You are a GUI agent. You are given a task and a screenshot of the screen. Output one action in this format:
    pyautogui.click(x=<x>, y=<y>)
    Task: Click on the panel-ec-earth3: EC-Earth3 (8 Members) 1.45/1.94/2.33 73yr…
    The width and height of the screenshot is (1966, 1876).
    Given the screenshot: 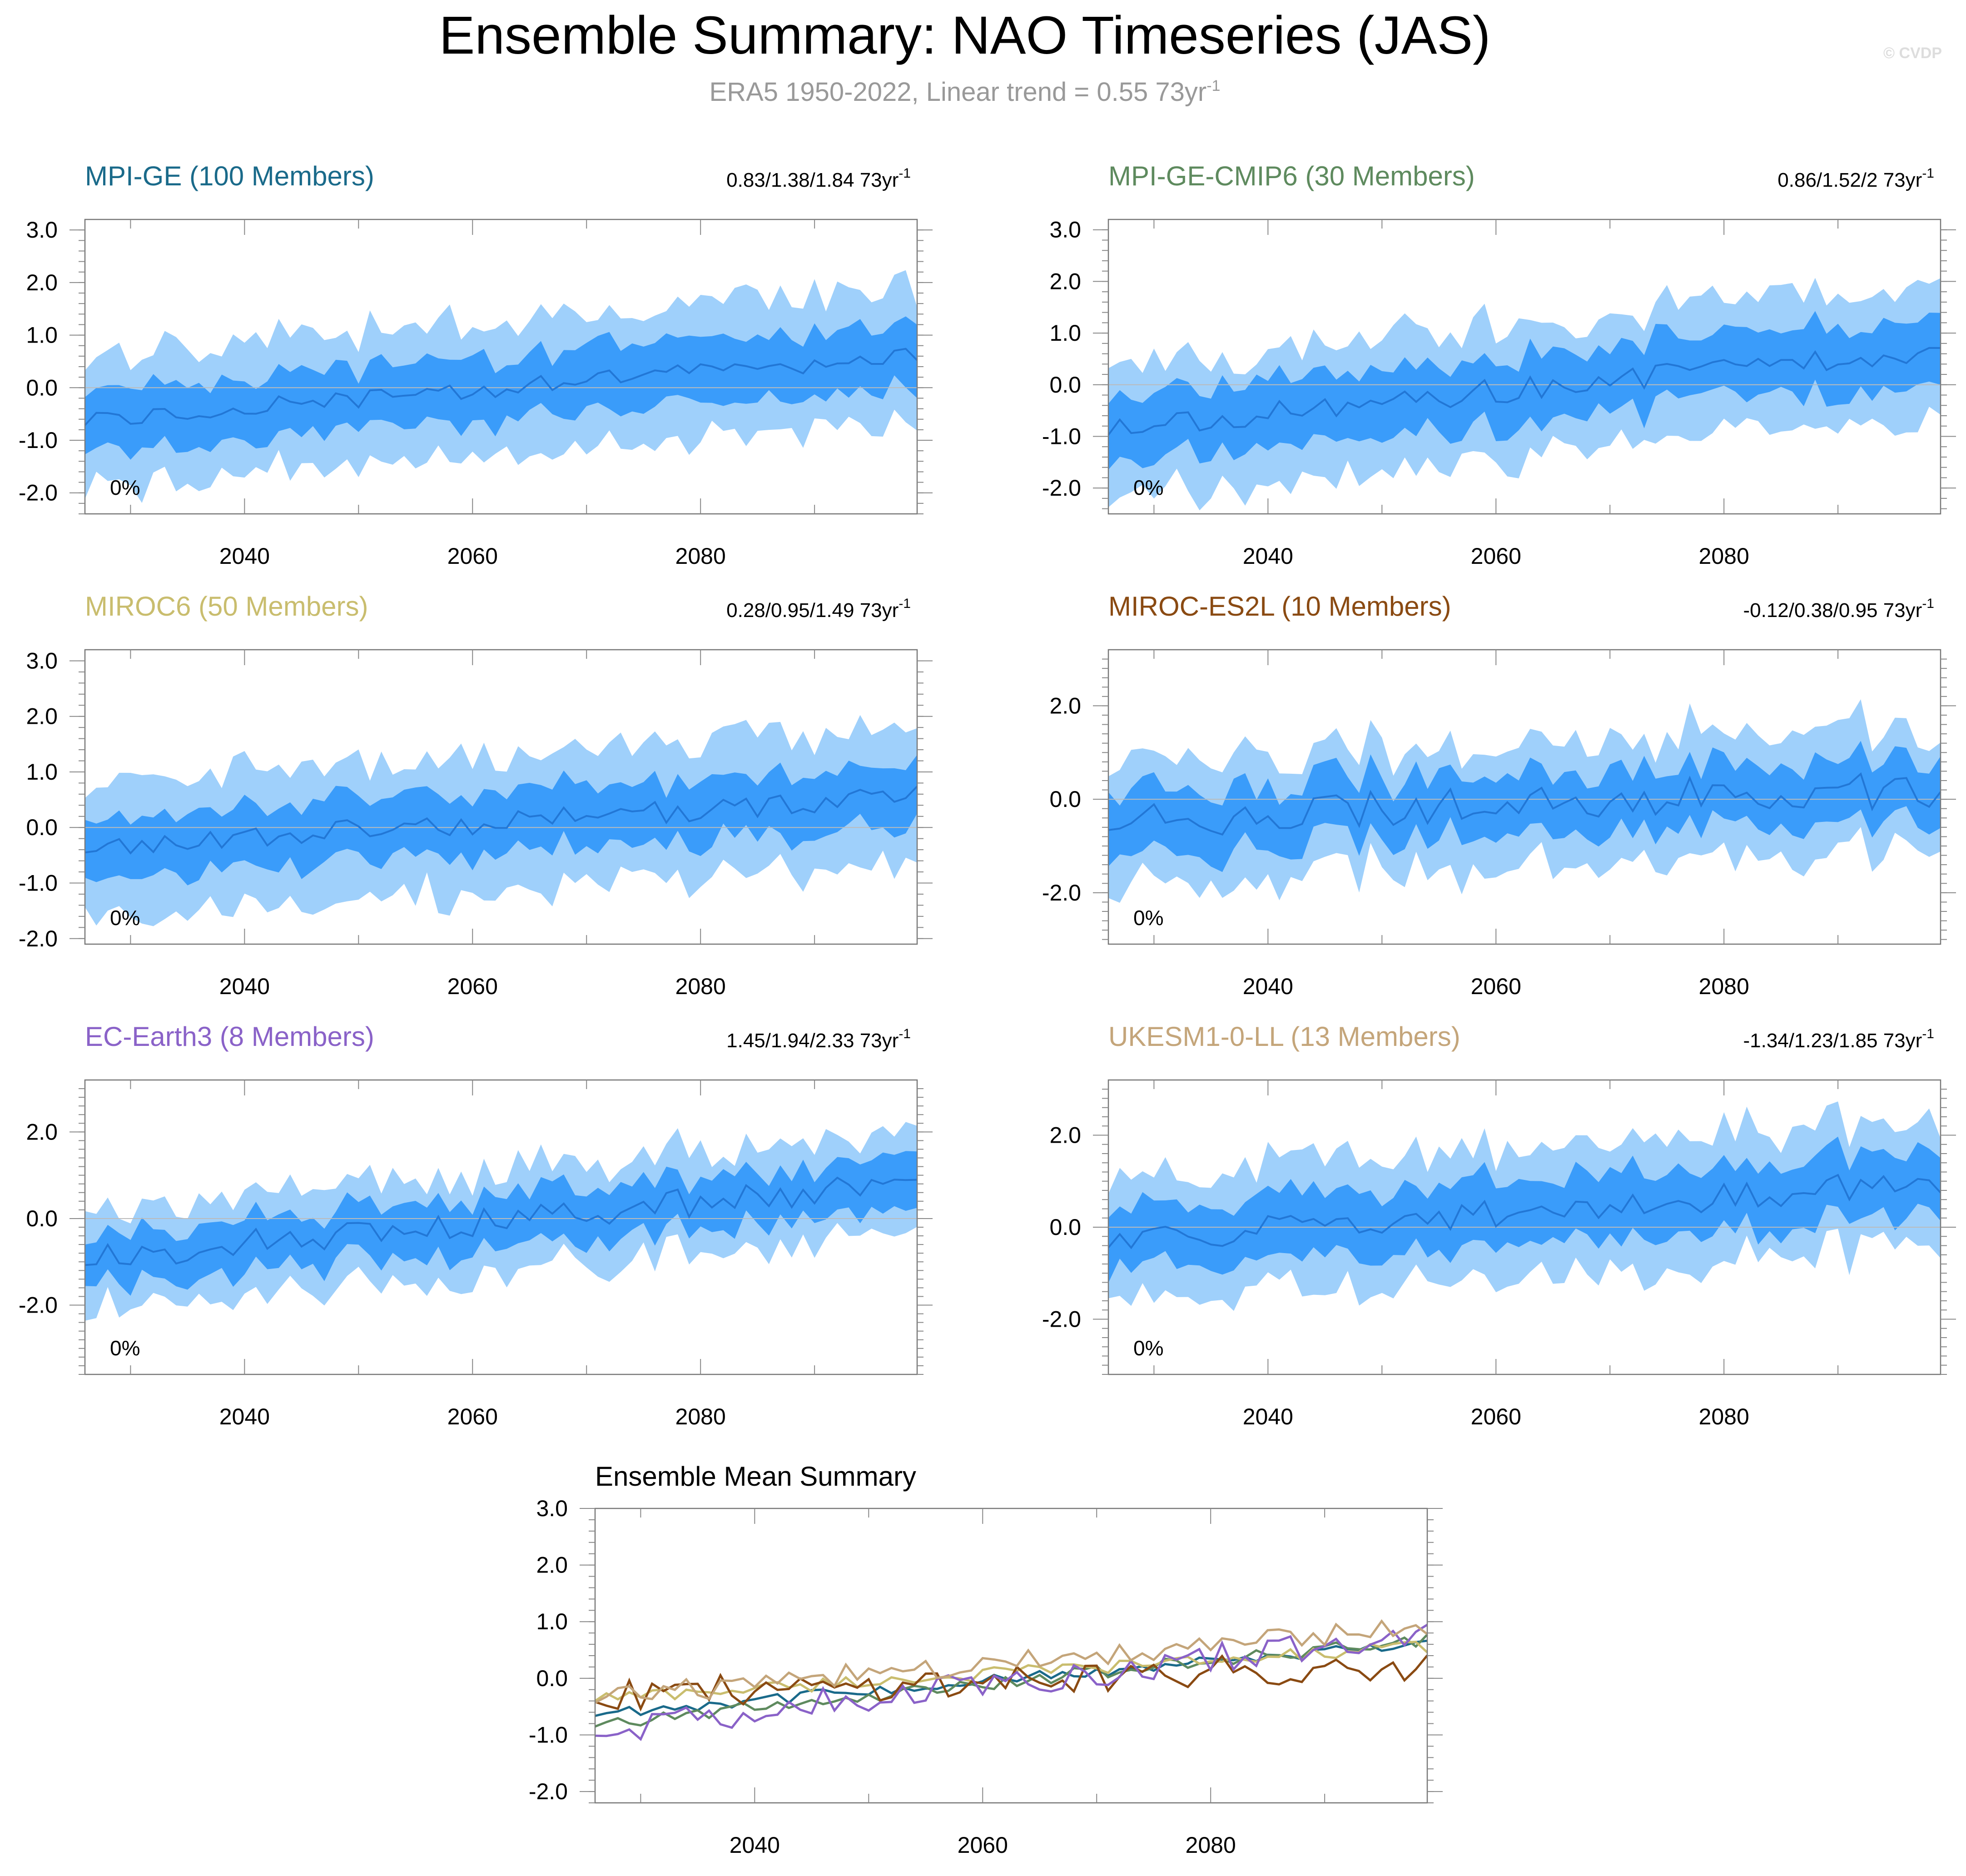 What is the action you would take?
    pyautogui.click(x=476, y=1225)
    